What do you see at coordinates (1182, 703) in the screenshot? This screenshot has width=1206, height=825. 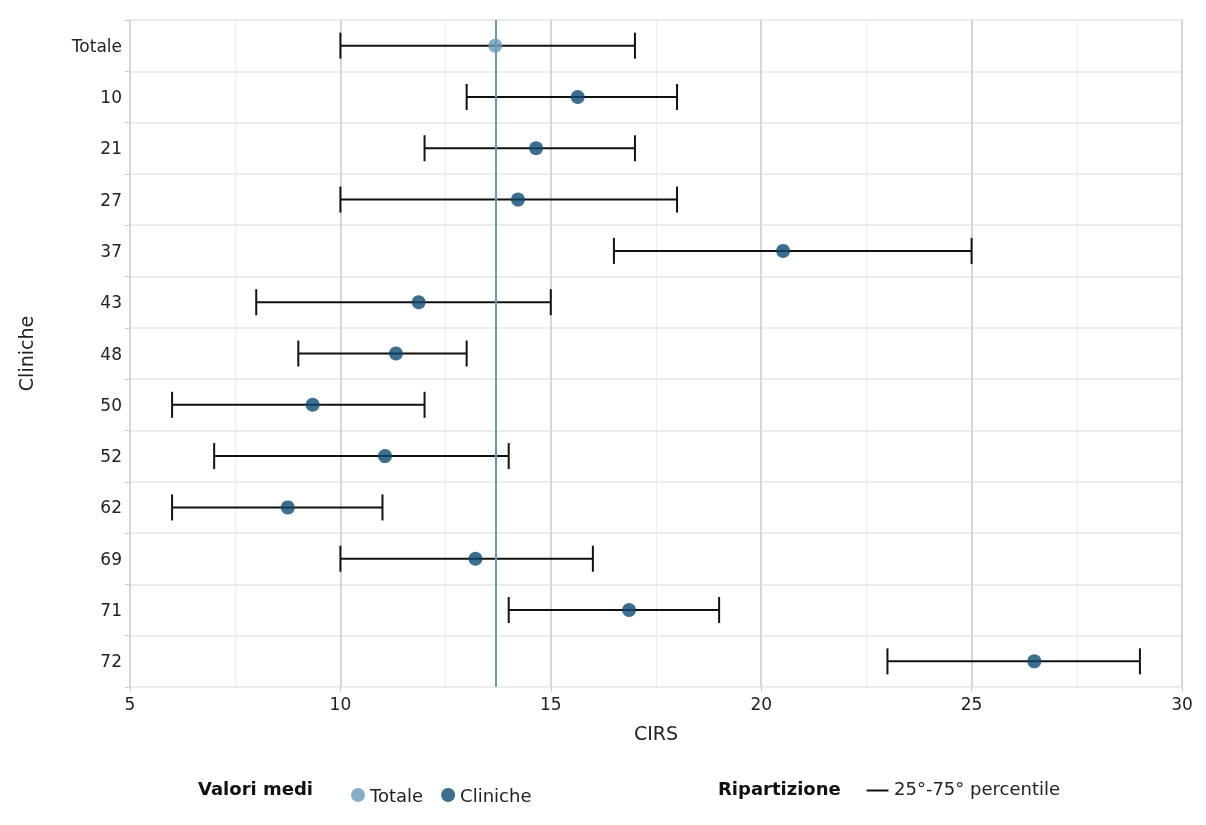 I see `x-tick-label: 30` at bounding box center [1182, 703].